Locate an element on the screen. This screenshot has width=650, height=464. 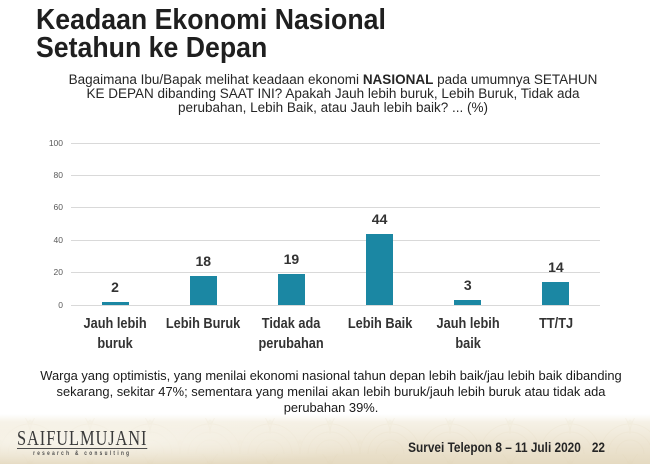
x-axis-label-5: Jauh lebih baik is located at coordinates (467, 334).